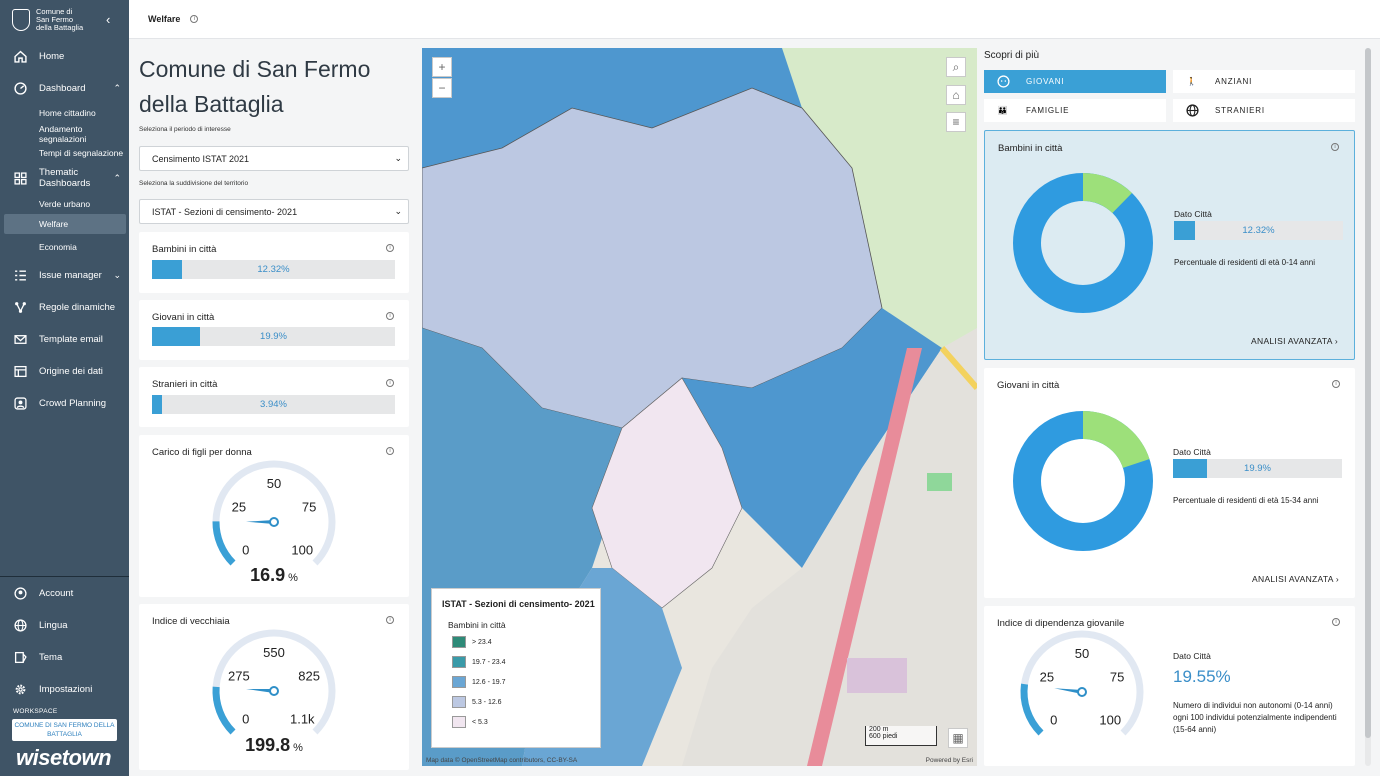 The width and height of the screenshot is (1380, 776). Describe the element at coordinates (20, 593) in the screenshot. I see `account-icon` at that location.